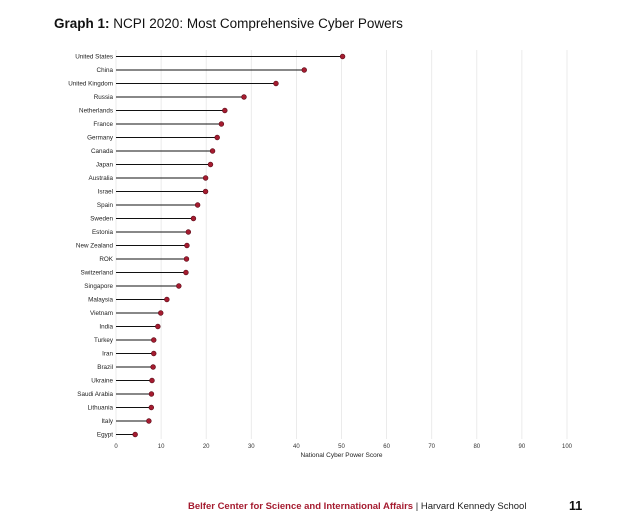 The width and height of the screenshot is (640, 532). I want to click on x-tick-label: 10, so click(161, 447).